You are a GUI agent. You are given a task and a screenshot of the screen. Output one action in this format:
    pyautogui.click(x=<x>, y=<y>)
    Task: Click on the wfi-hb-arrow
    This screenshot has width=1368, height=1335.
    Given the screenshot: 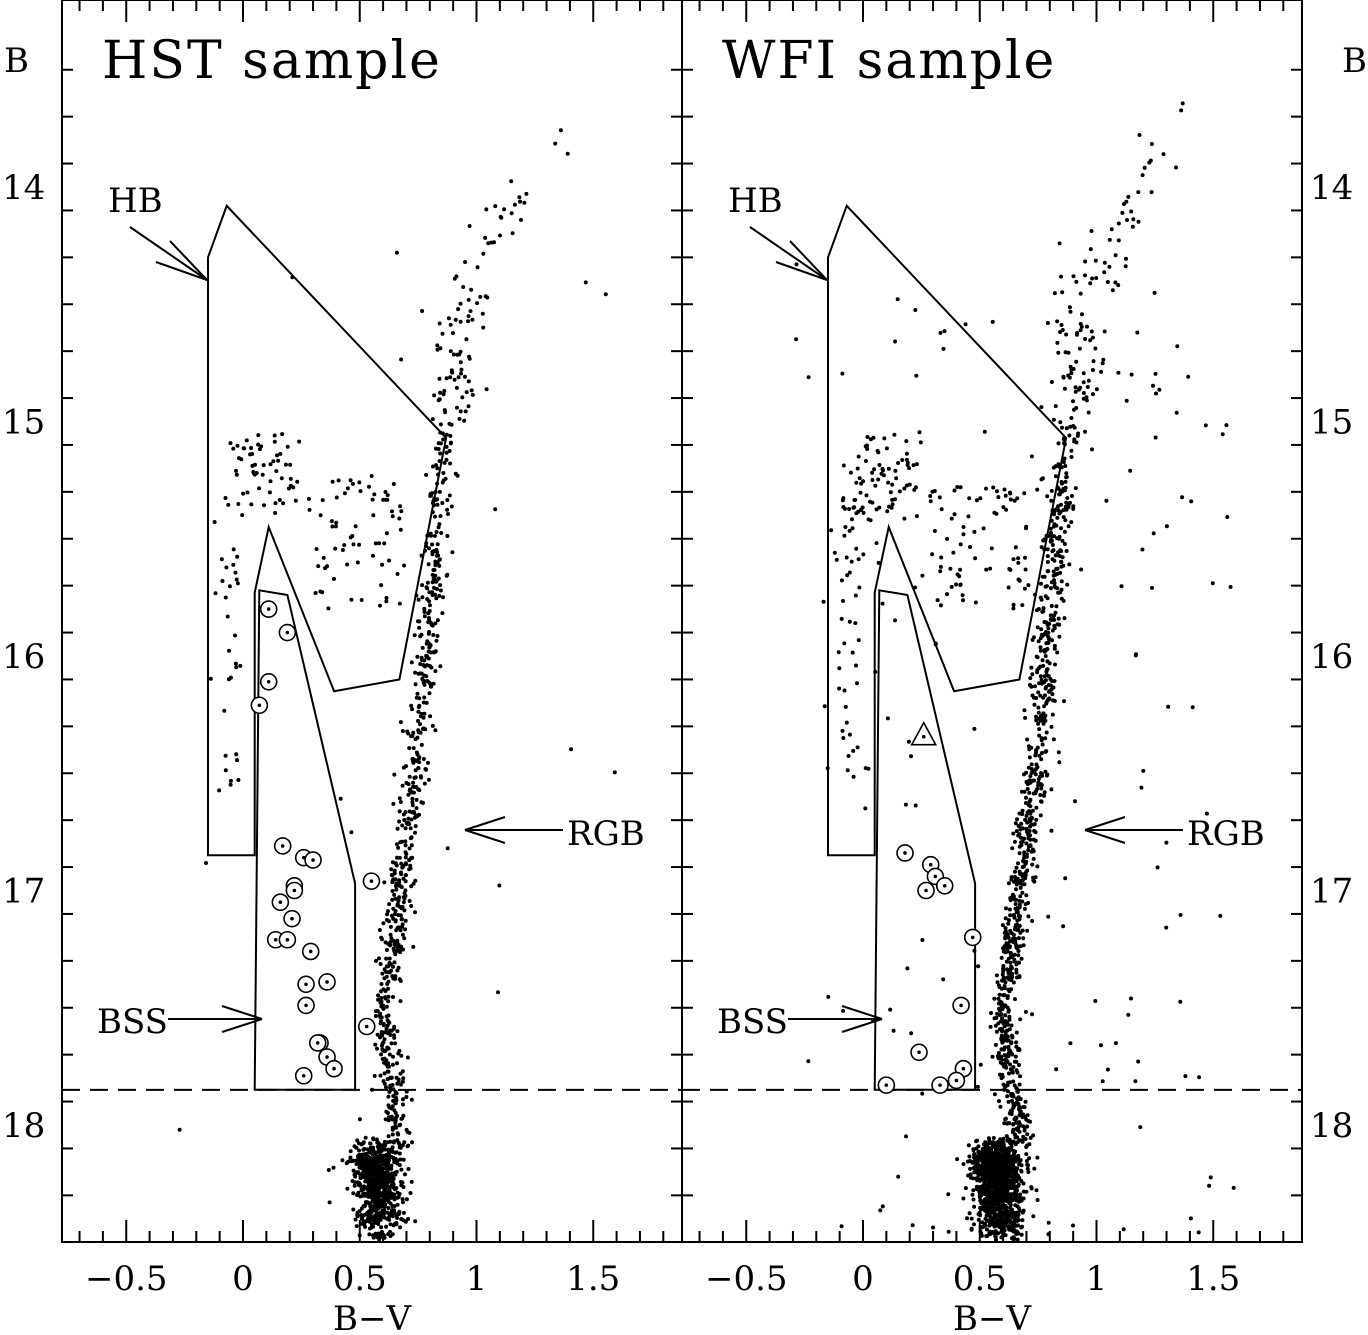 What is the action you would take?
    pyautogui.click(x=788, y=253)
    